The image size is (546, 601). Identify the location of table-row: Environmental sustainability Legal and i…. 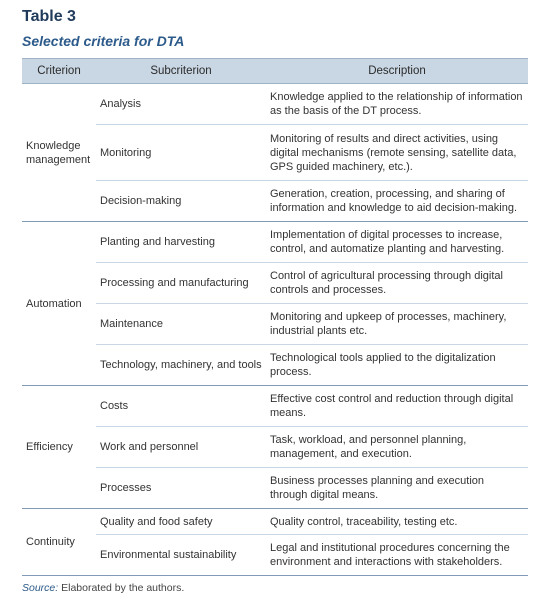
(275, 555).